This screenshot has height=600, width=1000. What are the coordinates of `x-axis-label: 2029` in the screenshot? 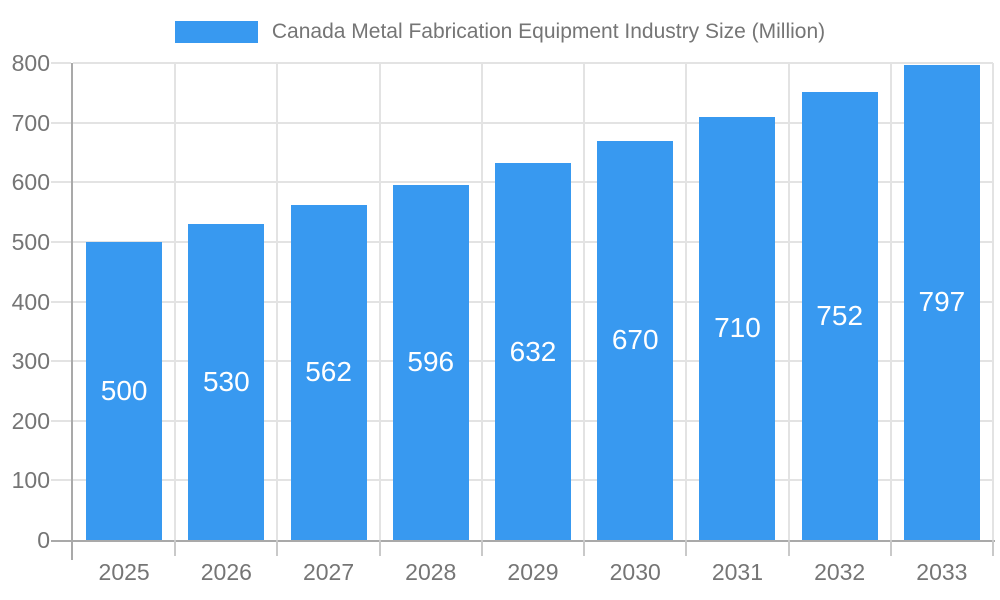 It's located at (533, 572).